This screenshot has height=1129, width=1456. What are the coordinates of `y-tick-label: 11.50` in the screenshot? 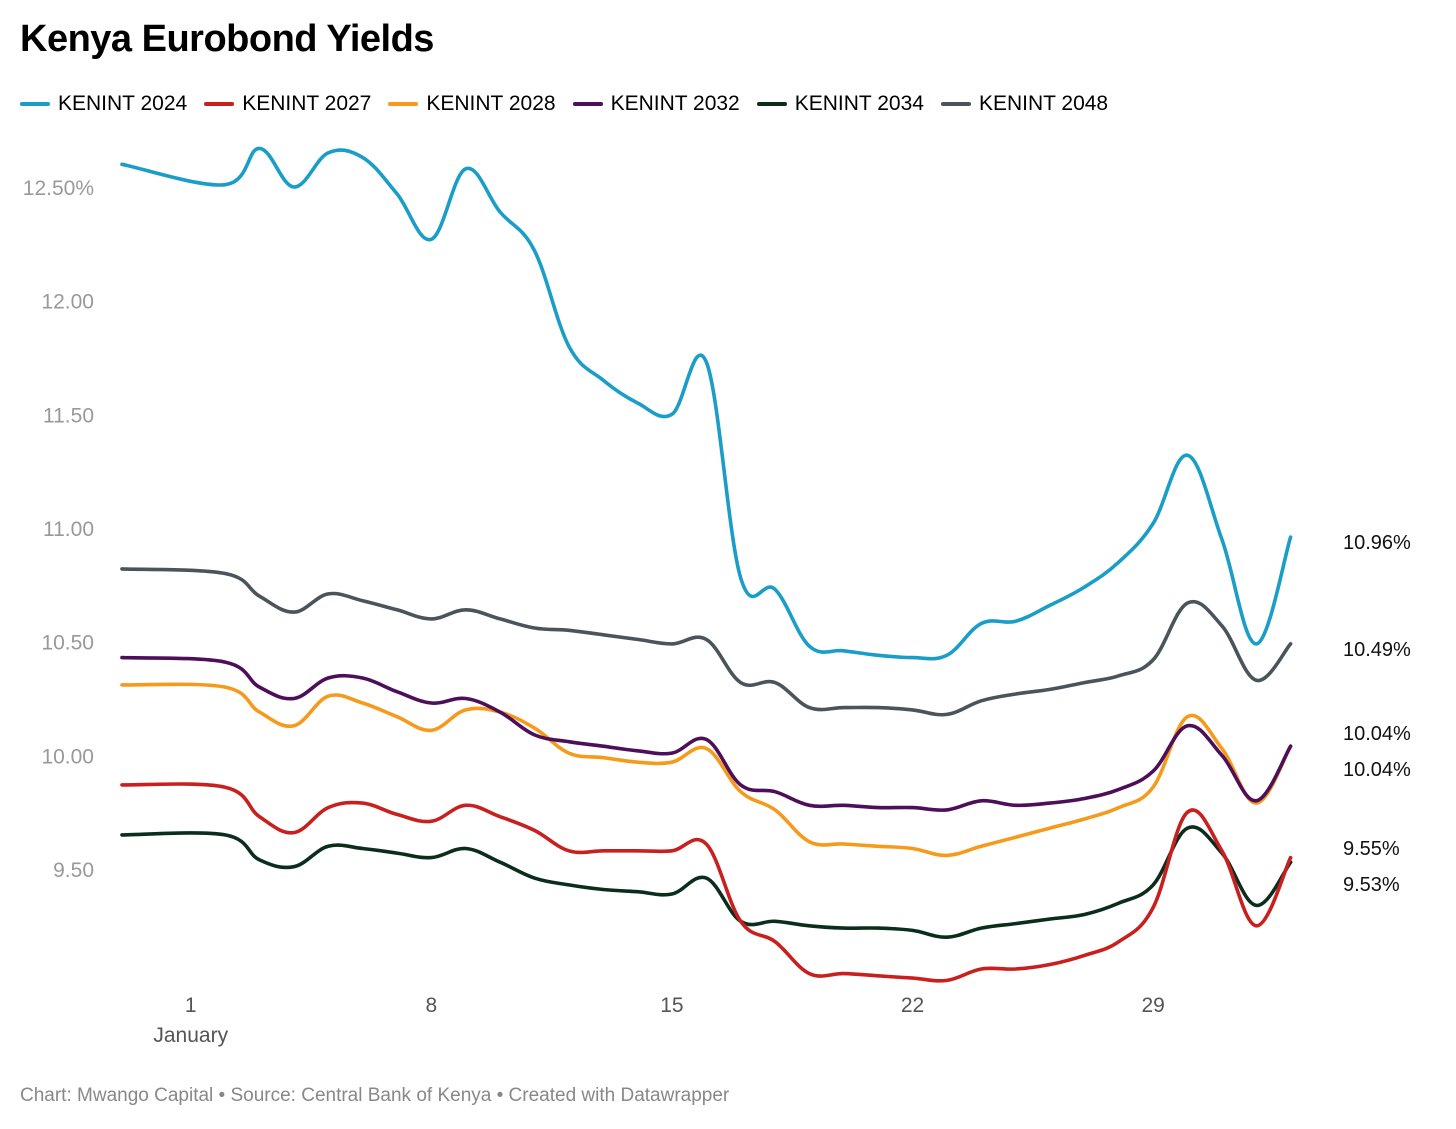 It's located at (68, 415).